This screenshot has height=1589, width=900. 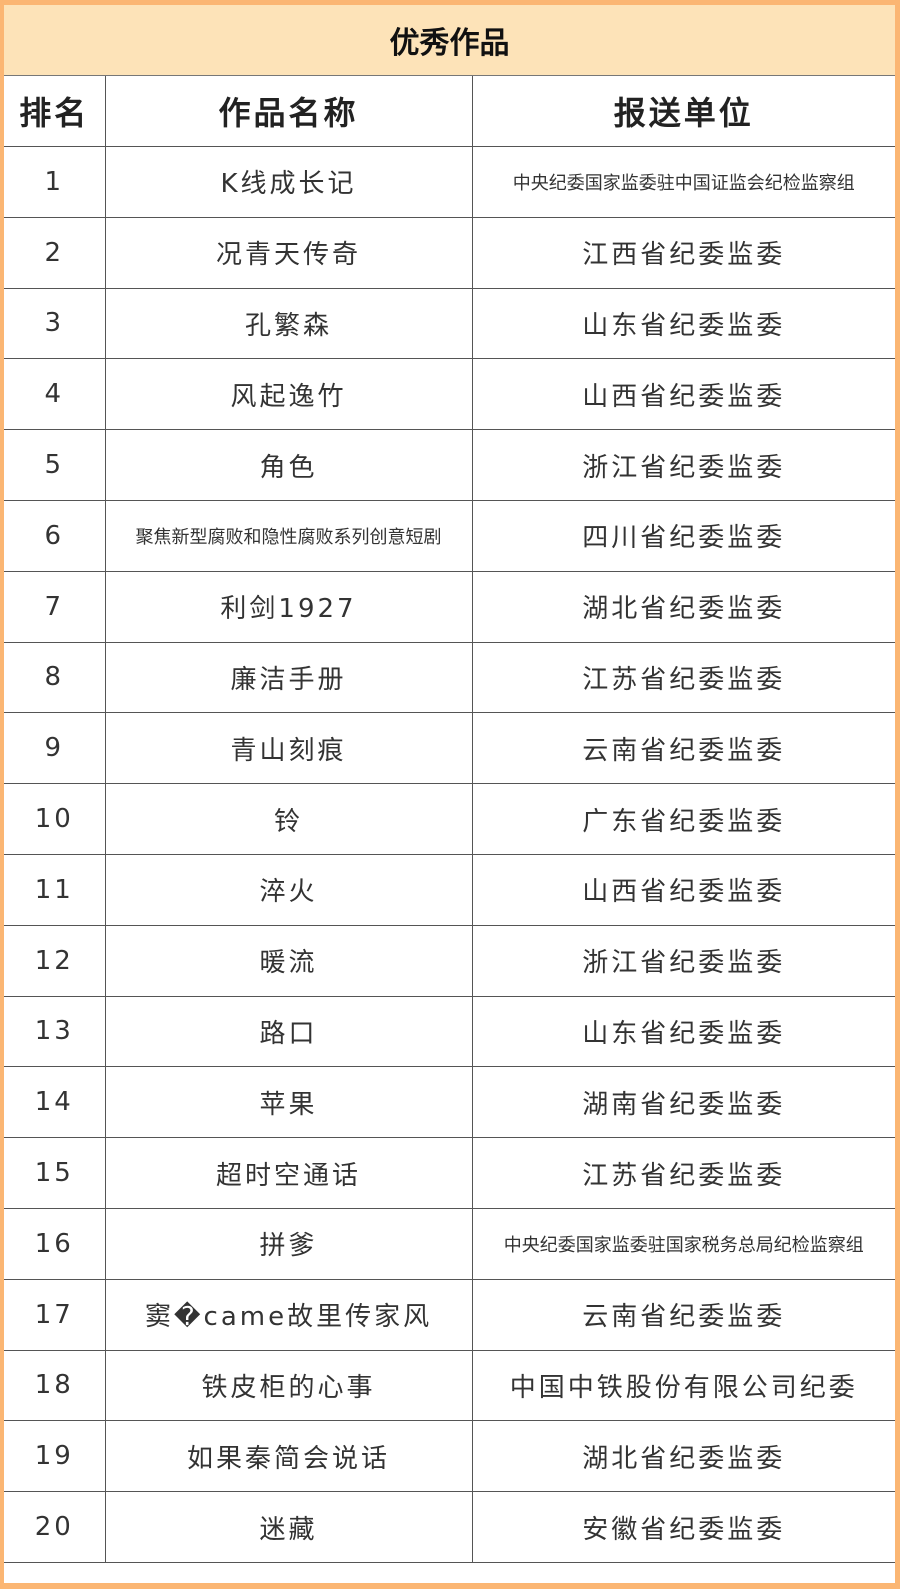 What do you see at coordinates (683, 1102) in the screenshot?
I see `unit-cell: 湖南省纪委监委` at bounding box center [683, 1102].